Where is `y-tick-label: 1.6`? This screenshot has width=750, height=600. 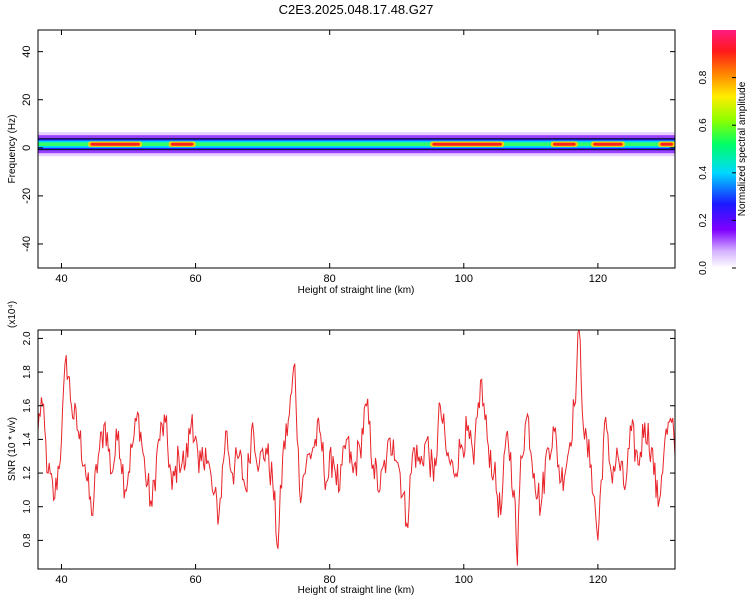
y-tick-label: 1.6 is located at coordinates (27, 405).